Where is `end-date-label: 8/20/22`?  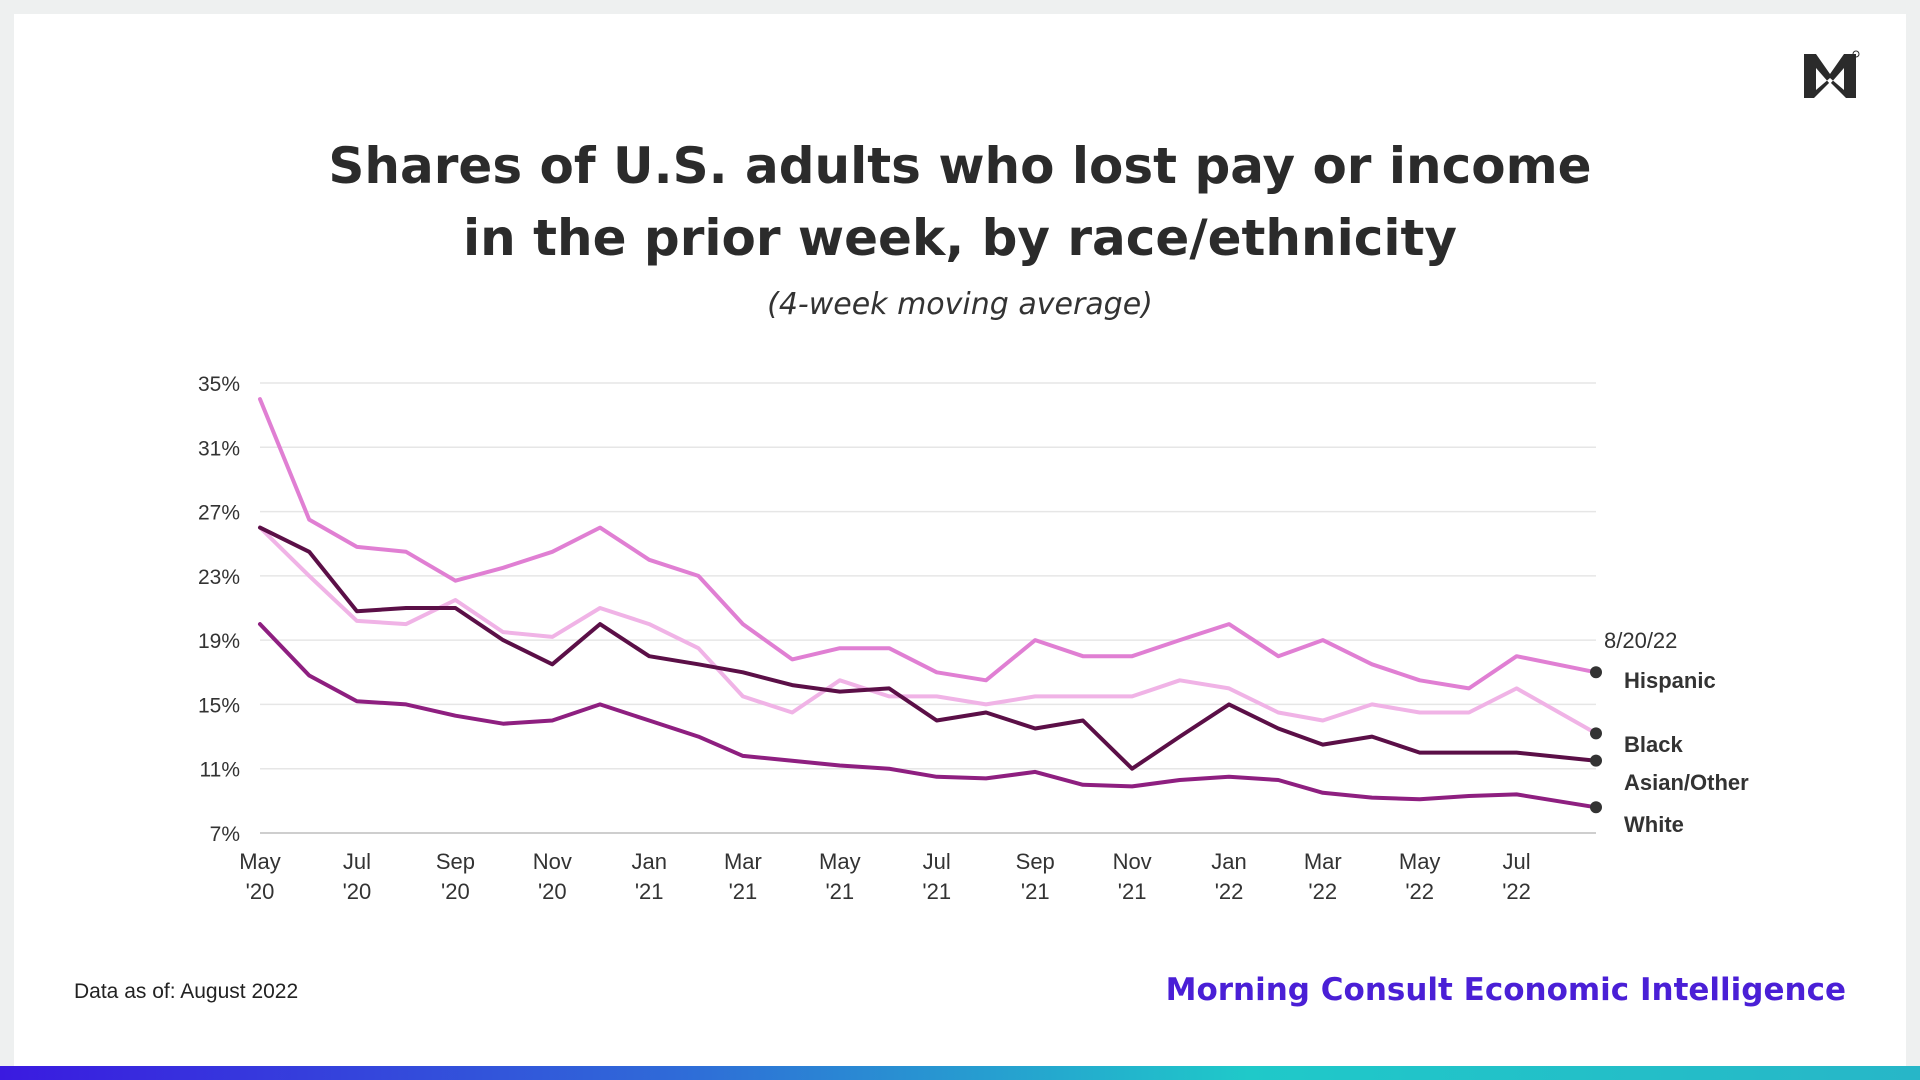 end-date-label: 8/20/22 is located at coordinates (1640, 640).